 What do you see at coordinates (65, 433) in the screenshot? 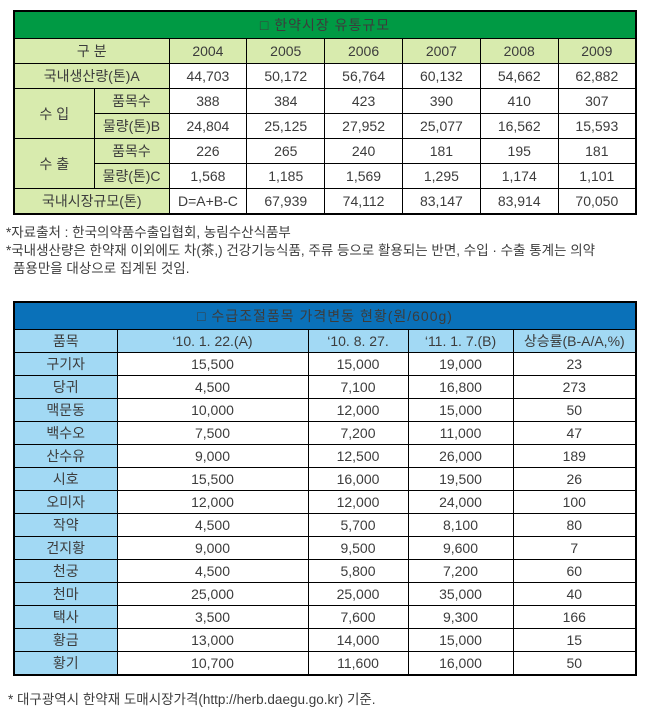
I see `item-name-cell: 백수오` at bounding box center [65, 433].